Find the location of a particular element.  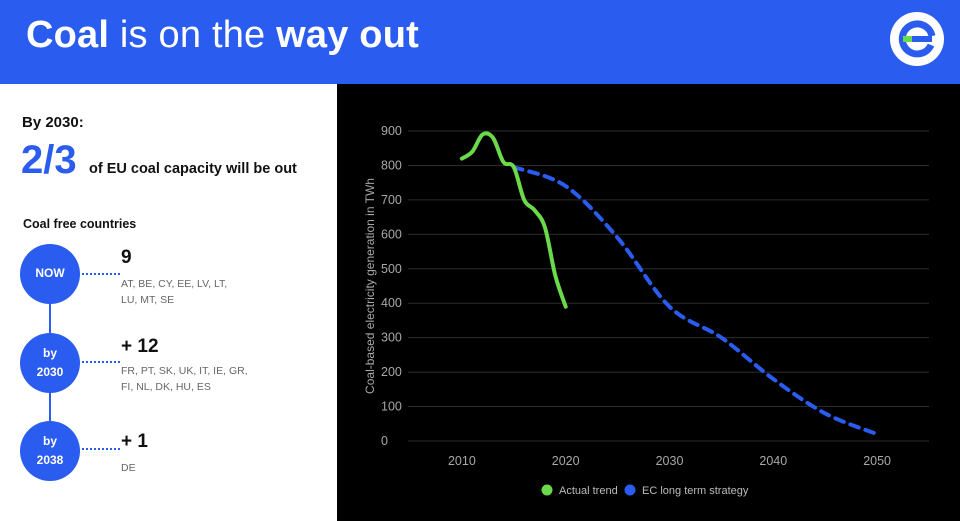

legend-label: Actual trend is located at coordinates (588, 491).